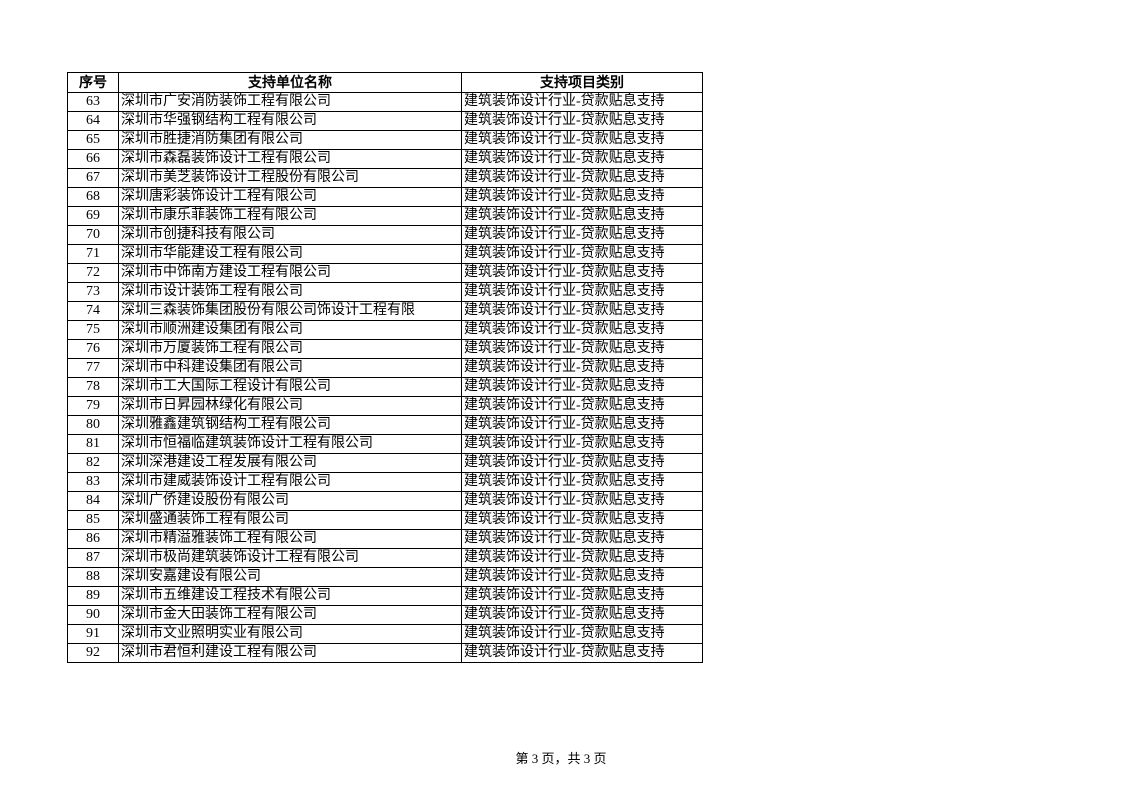  I want to click on unit-name-cell: 深圳市美芝装饰设计工程股份有限公司, so click(290, 178).